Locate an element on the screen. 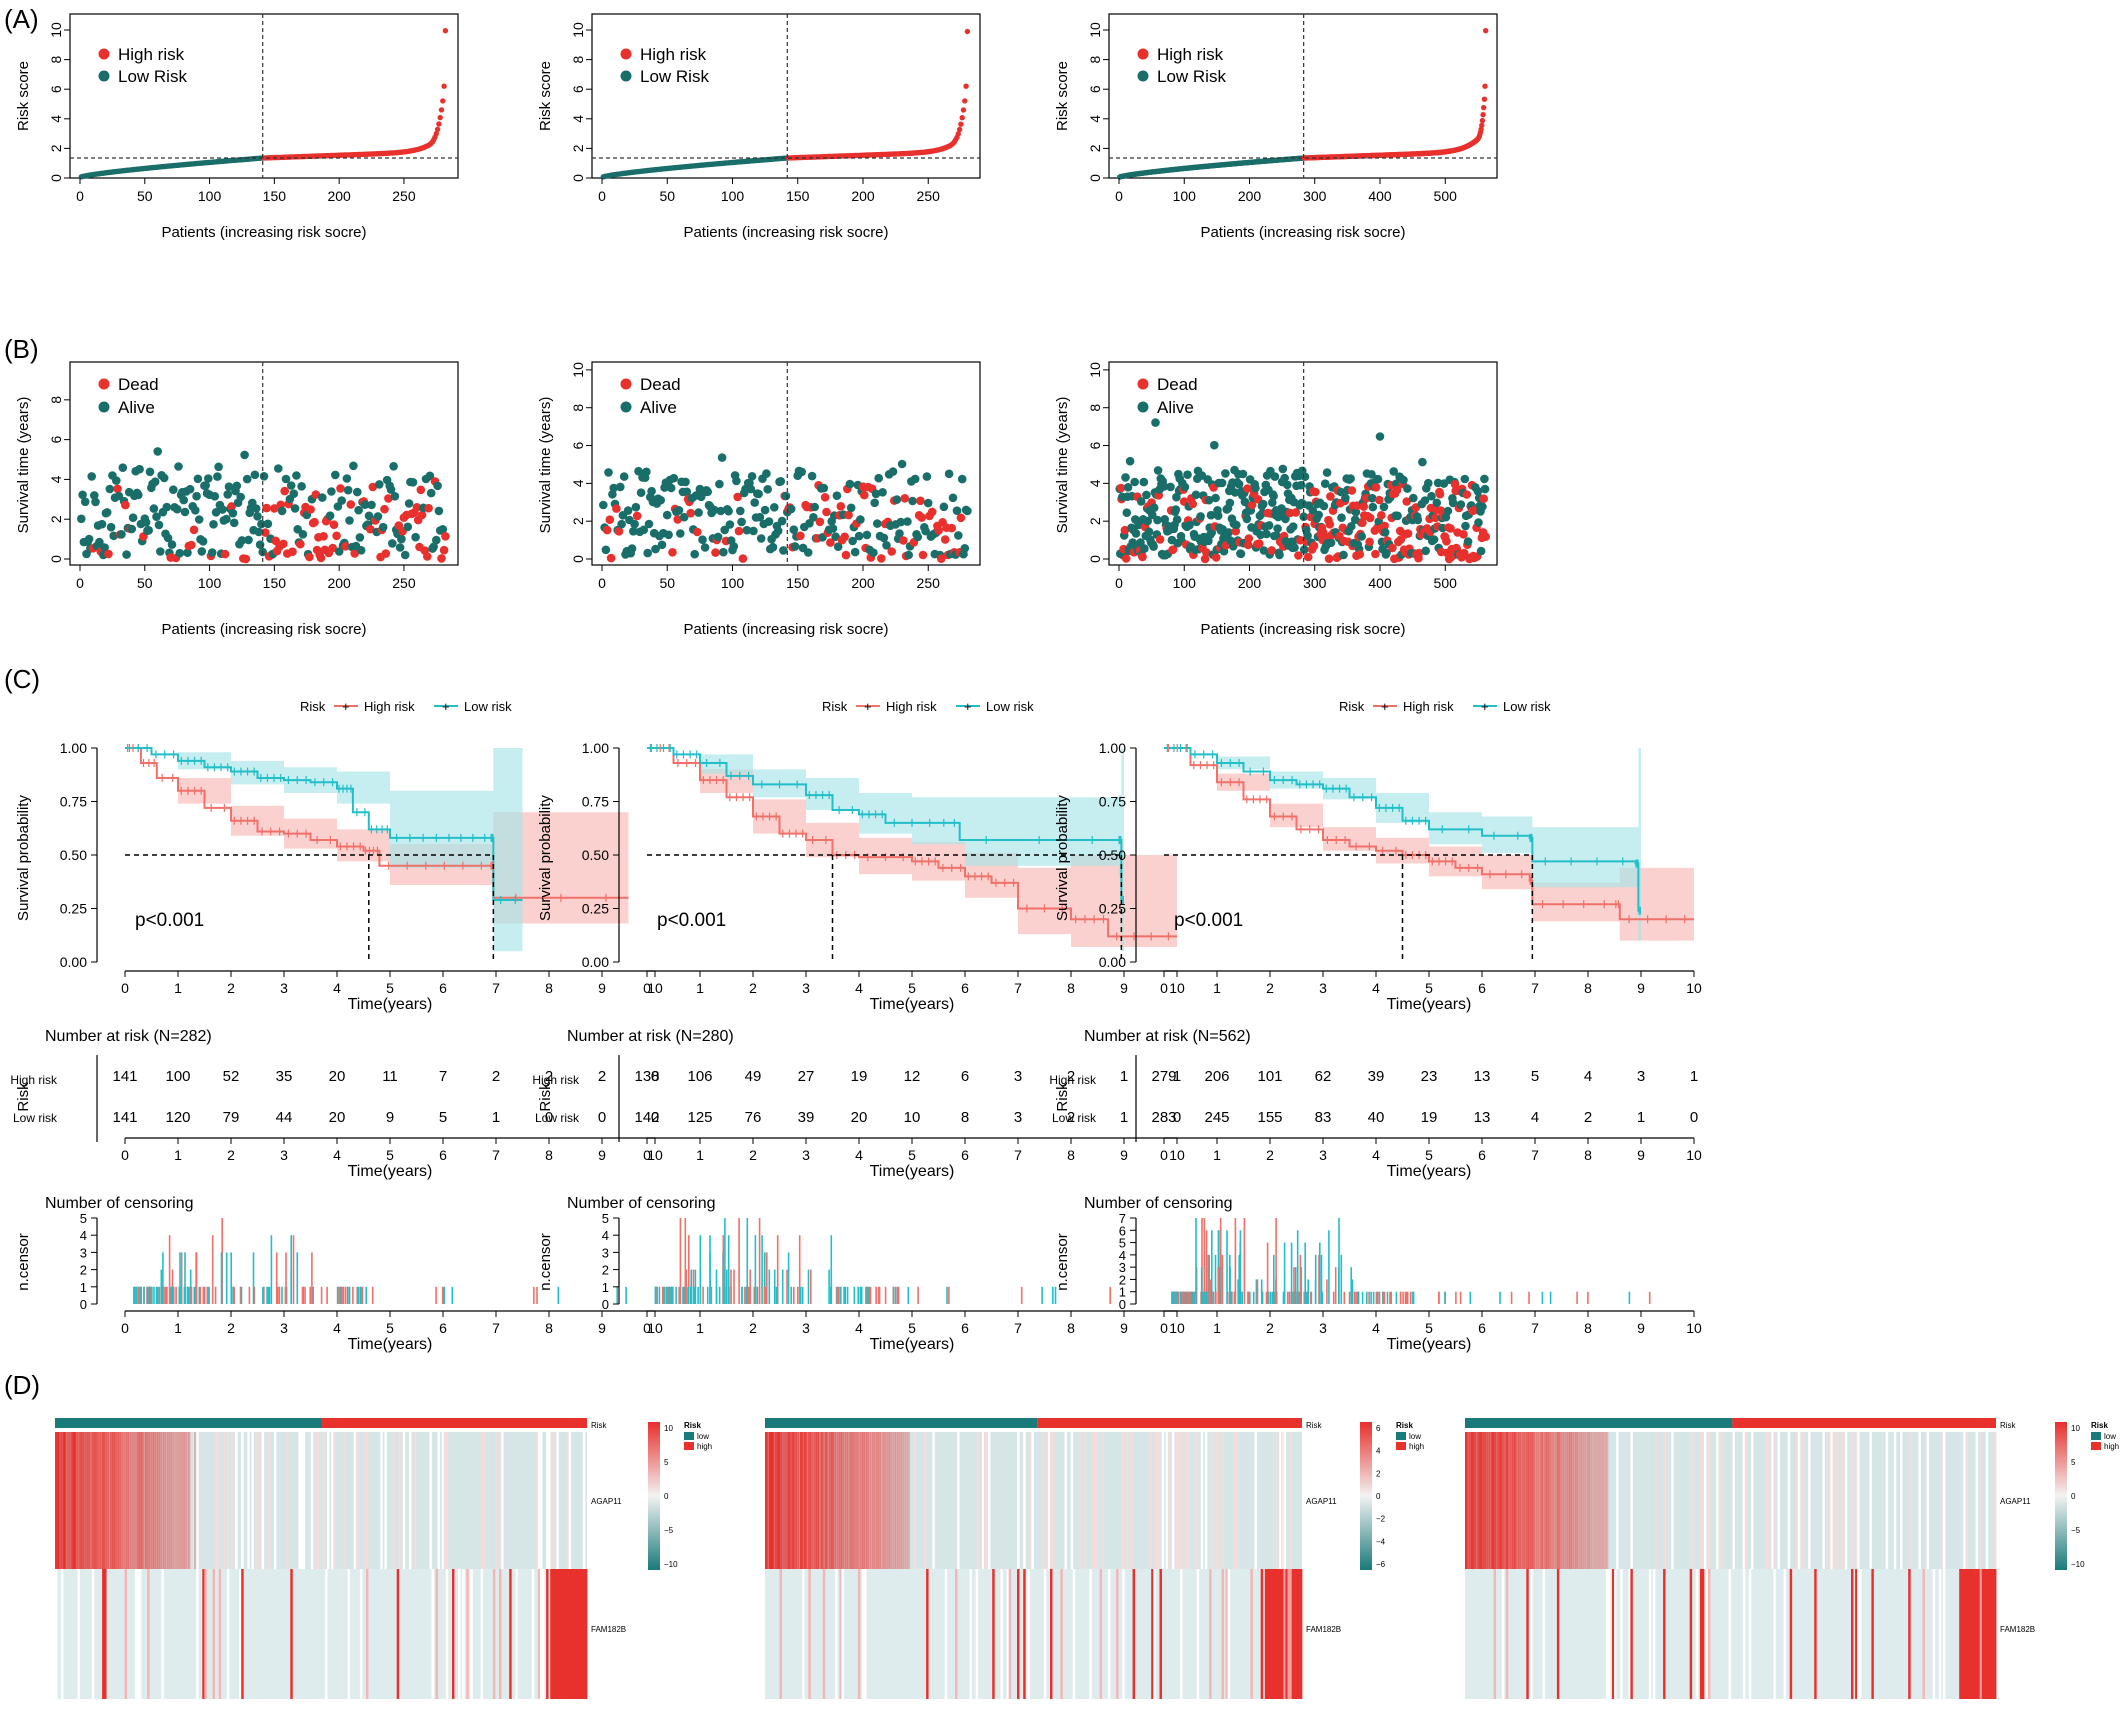 The image size is (2128, 1709). risk-x-tick-label: 2 is located at coordinates (231, 1155).